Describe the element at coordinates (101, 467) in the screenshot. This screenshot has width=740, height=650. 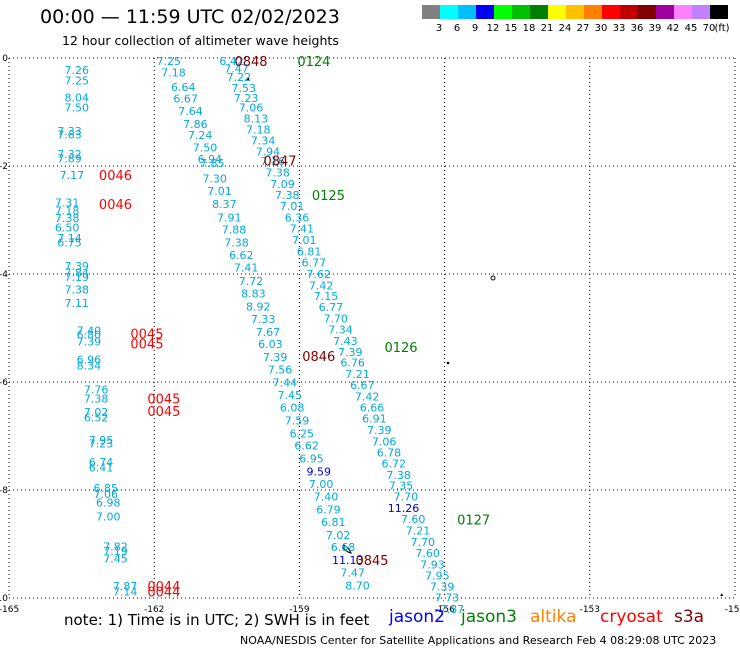
I see `swh-value: 6.41` at that location.